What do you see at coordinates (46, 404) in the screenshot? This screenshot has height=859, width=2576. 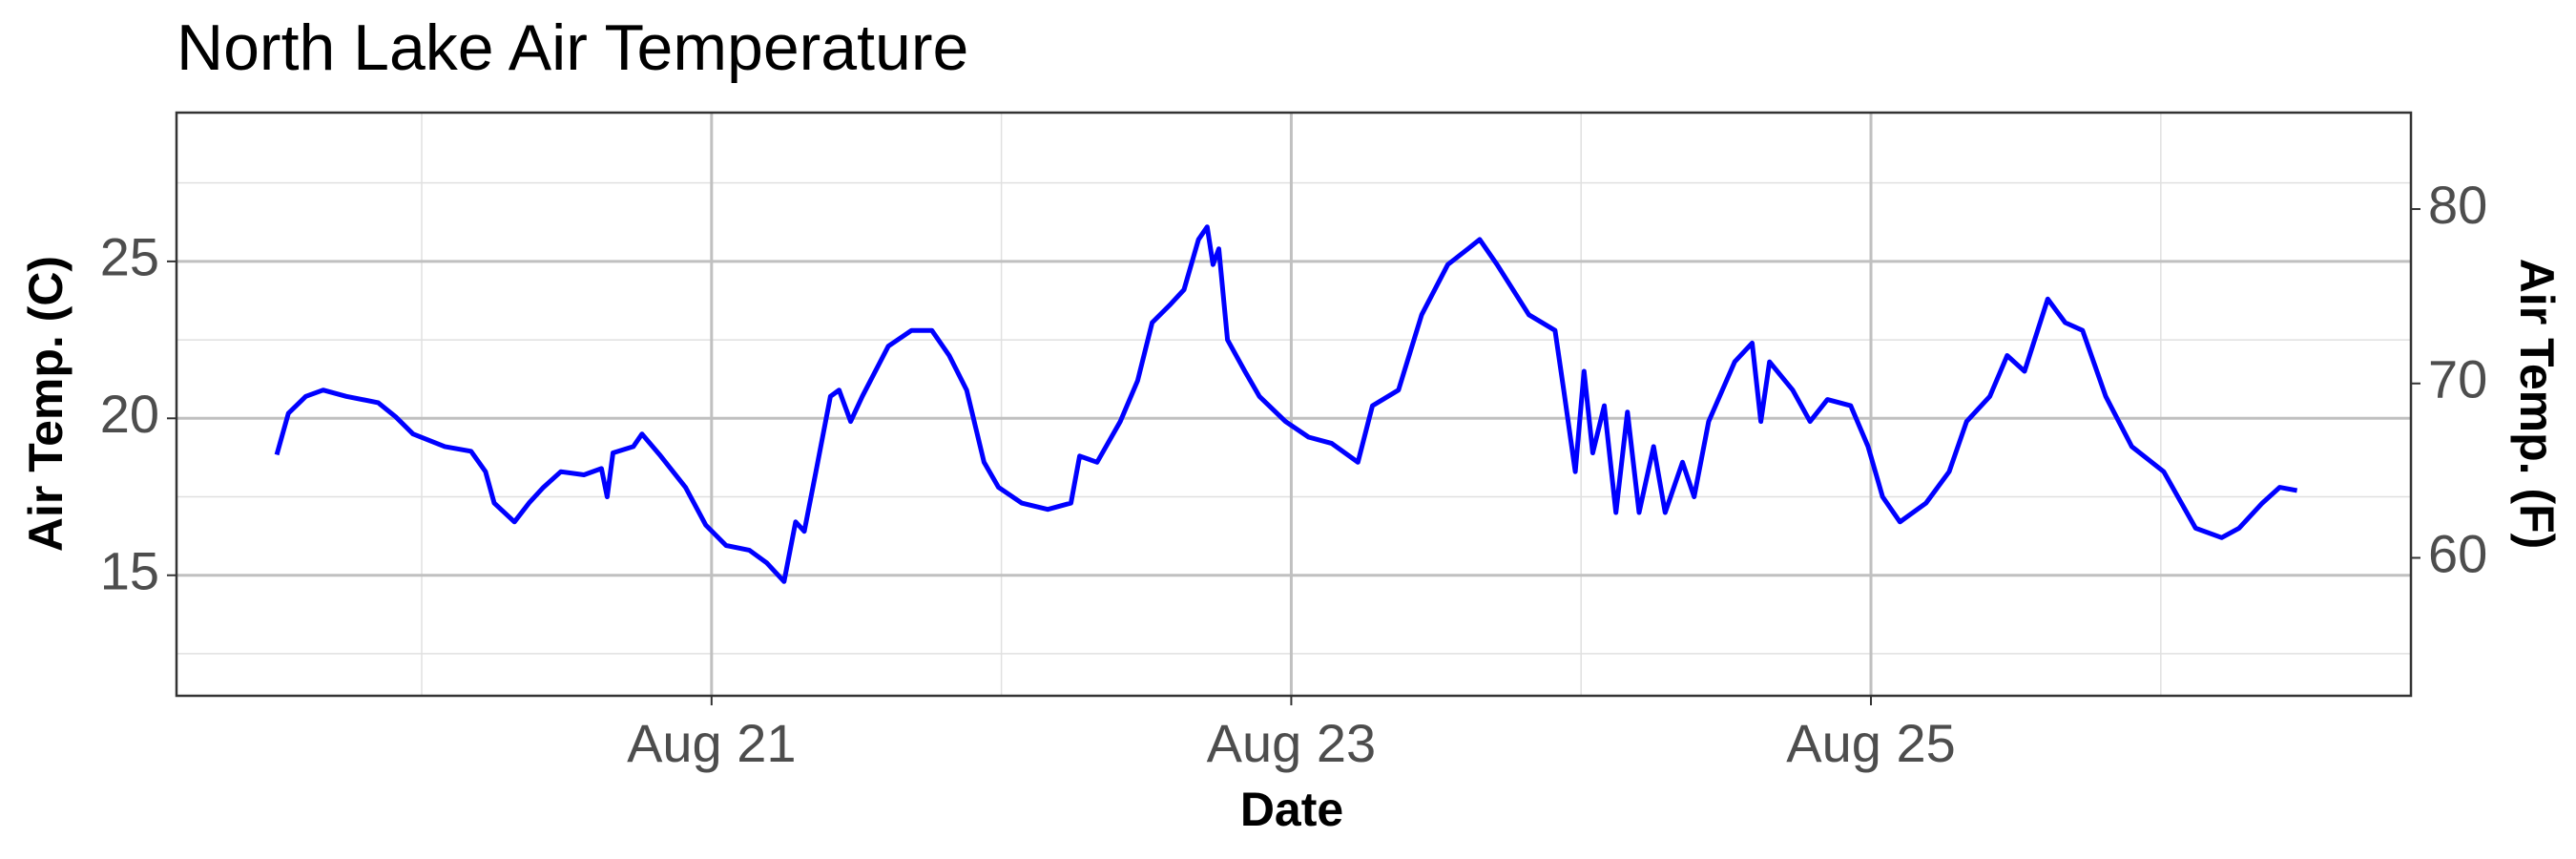 I see `y-axis-title: Air Temp. (C)` at bounding box center [46, 404].